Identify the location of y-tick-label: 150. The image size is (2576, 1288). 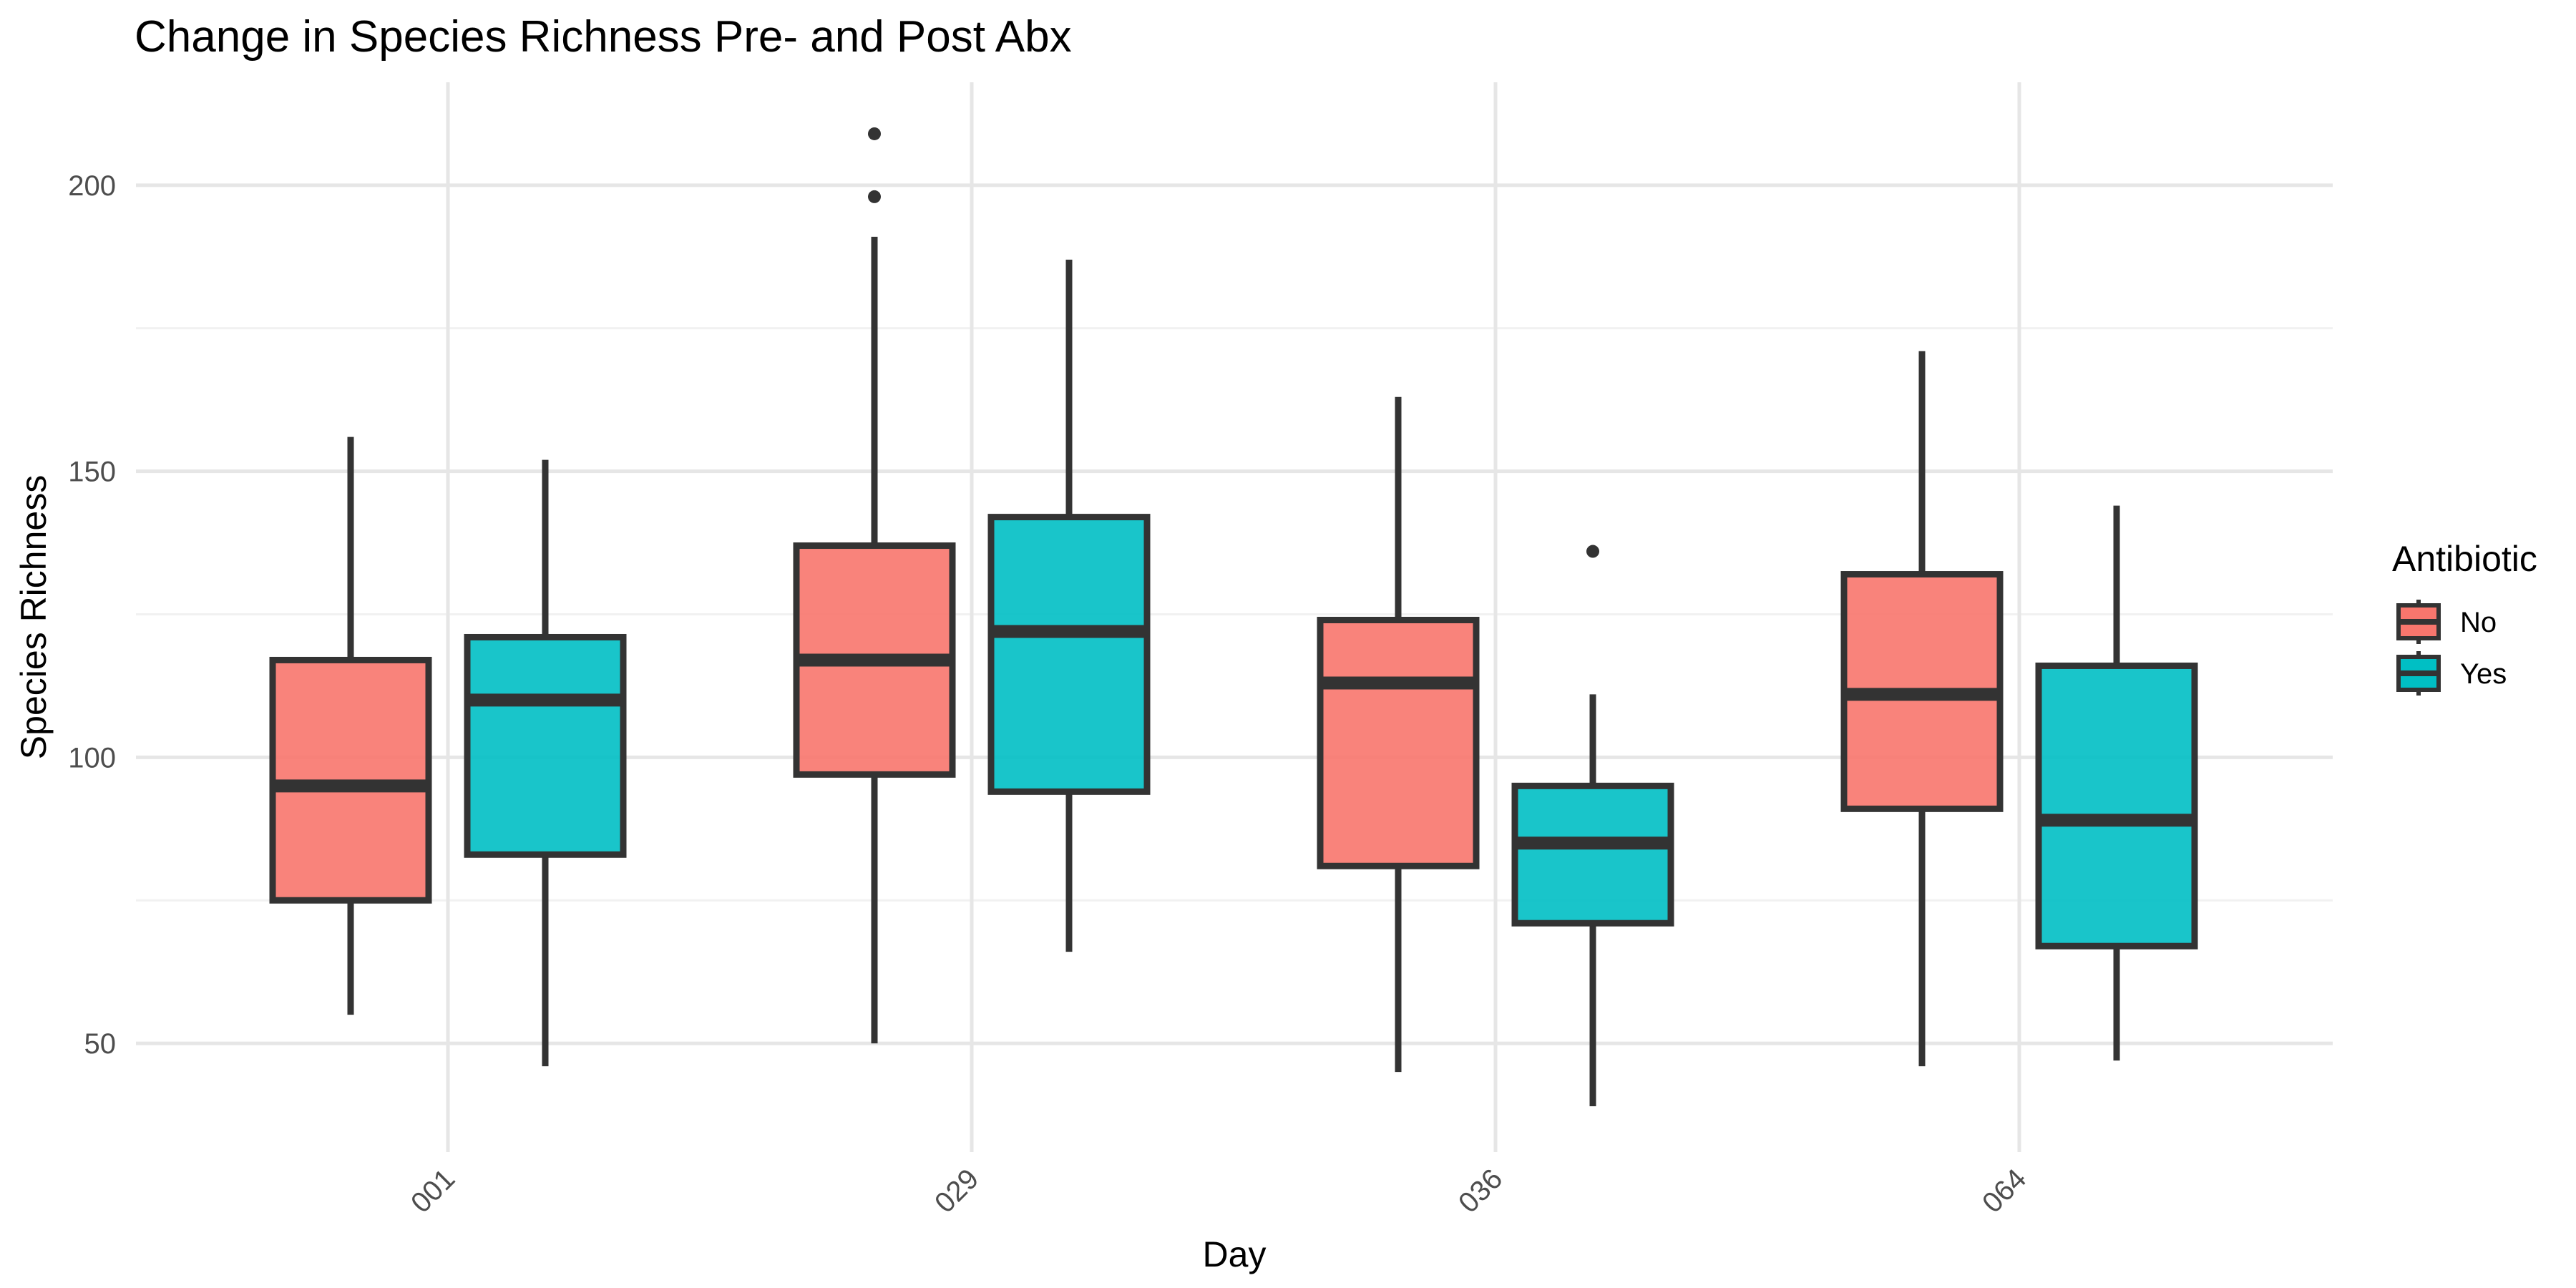
(92, 472).